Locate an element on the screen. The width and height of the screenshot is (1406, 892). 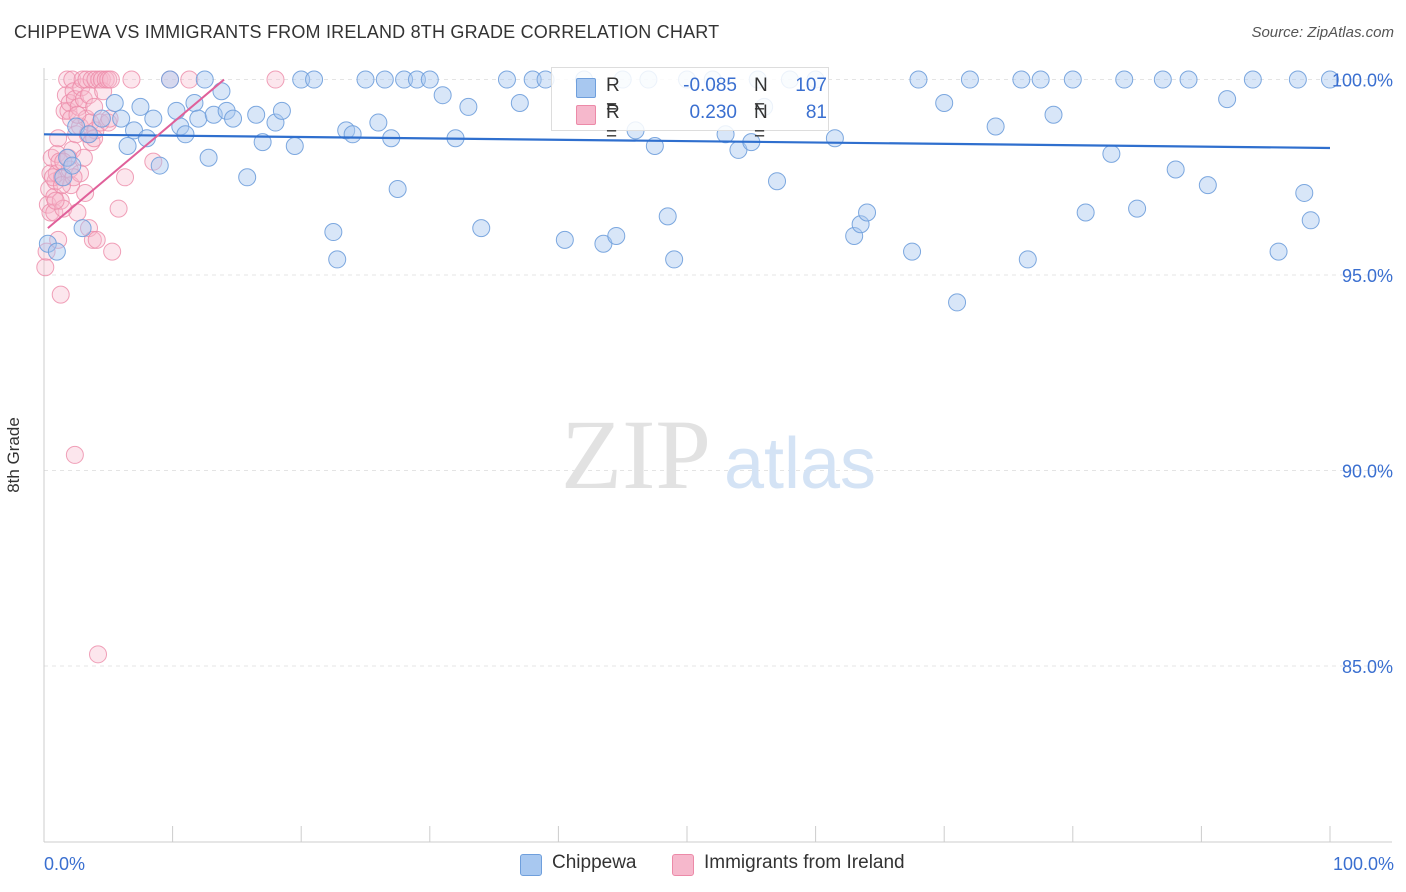
watermark-zip: ZIP is located at coordinates (636, 454).